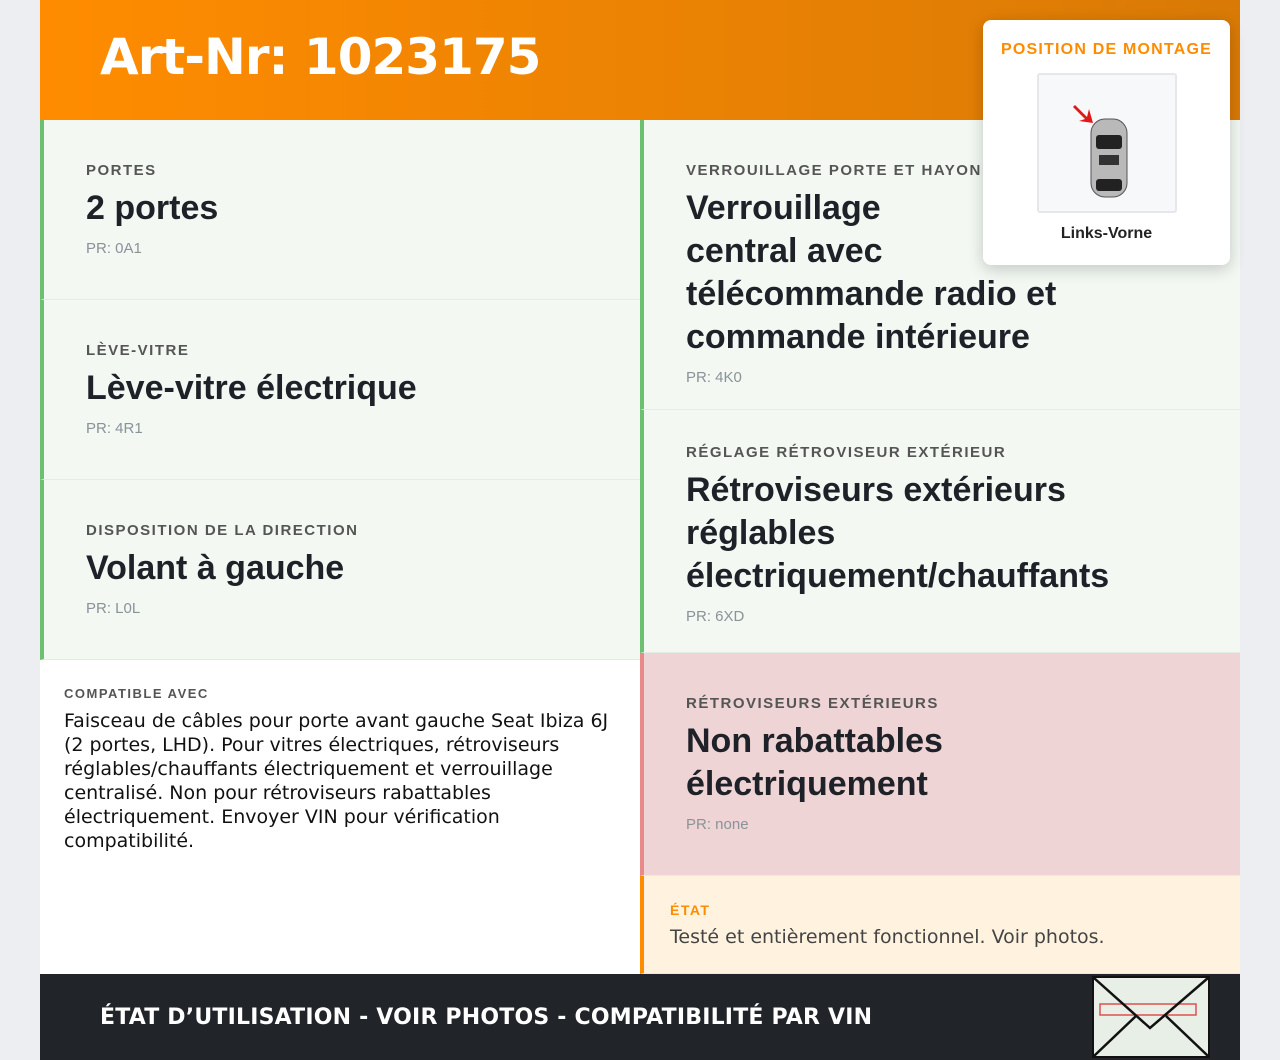 The height and width of the screenshot is (1060, 1280). Describe the element at coordinates (714, 377) in the screenshot. I see `spec-pr: PR: 4K0` at that location.